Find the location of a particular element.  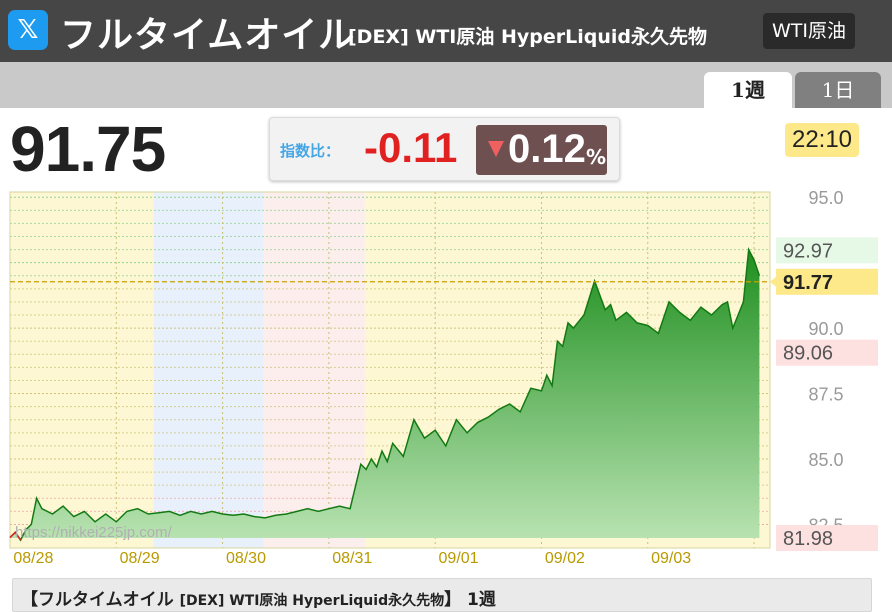

index-ratio-label: 指数比： is located at coordinates (310, 151).